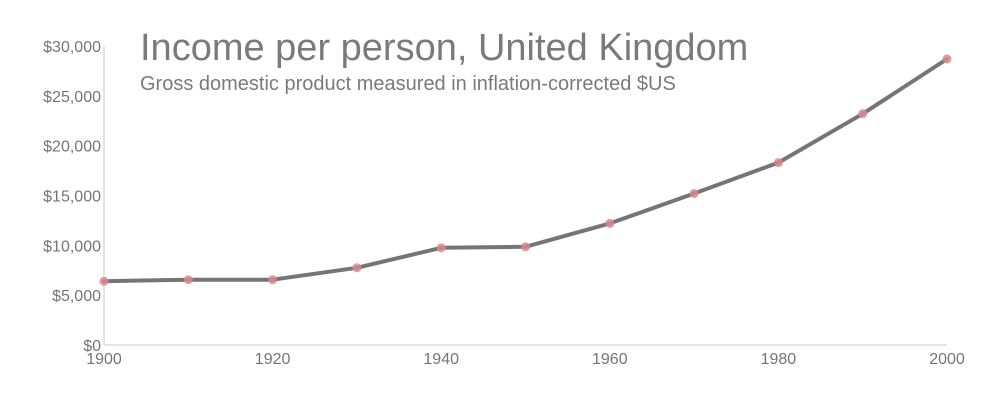 The height and width of the screenshot is (400, 1000). Describe the element at coordinates (441, 359) in the screenshot. I see `x-tick-label: 1940` at that location.